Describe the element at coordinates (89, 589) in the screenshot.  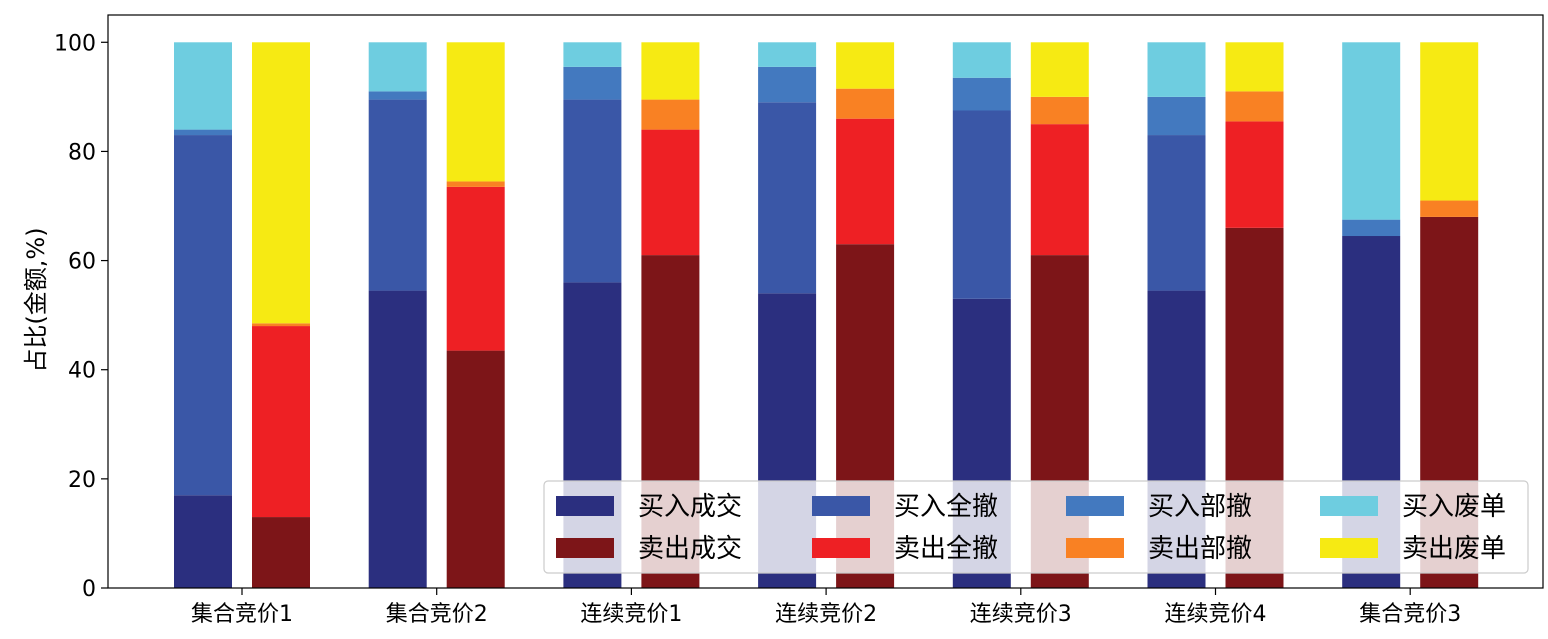
I see `y-tick-label-0: 0` at that location.